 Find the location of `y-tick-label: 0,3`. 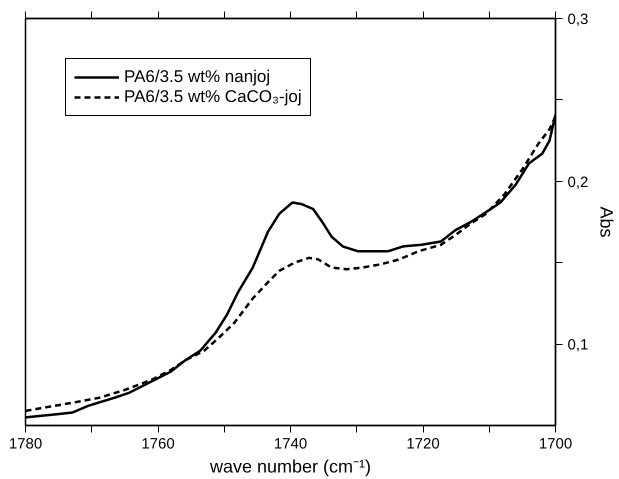

y-tick-label: 0,3 is located at coordinates (578, 19).